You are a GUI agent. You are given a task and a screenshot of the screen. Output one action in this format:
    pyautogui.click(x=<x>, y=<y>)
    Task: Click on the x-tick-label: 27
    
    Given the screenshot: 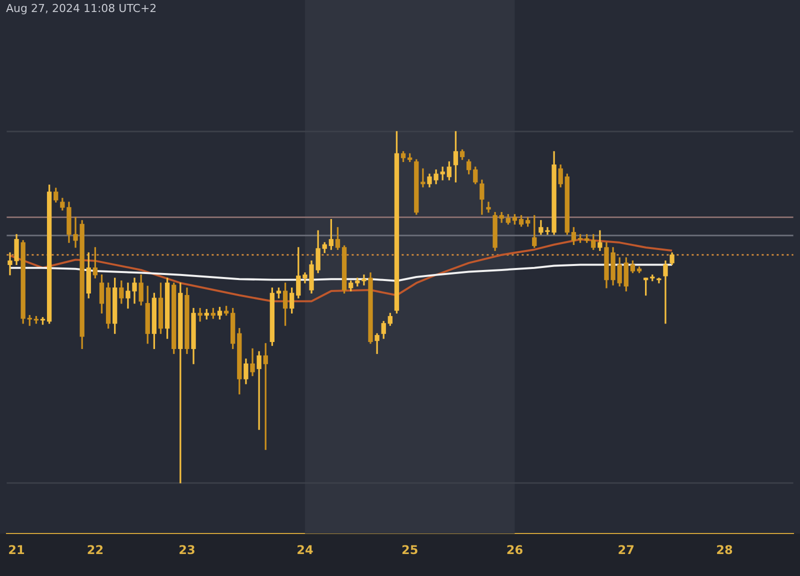 What is the action you would take?
    pyautogui.click(x=626, y=549)
    